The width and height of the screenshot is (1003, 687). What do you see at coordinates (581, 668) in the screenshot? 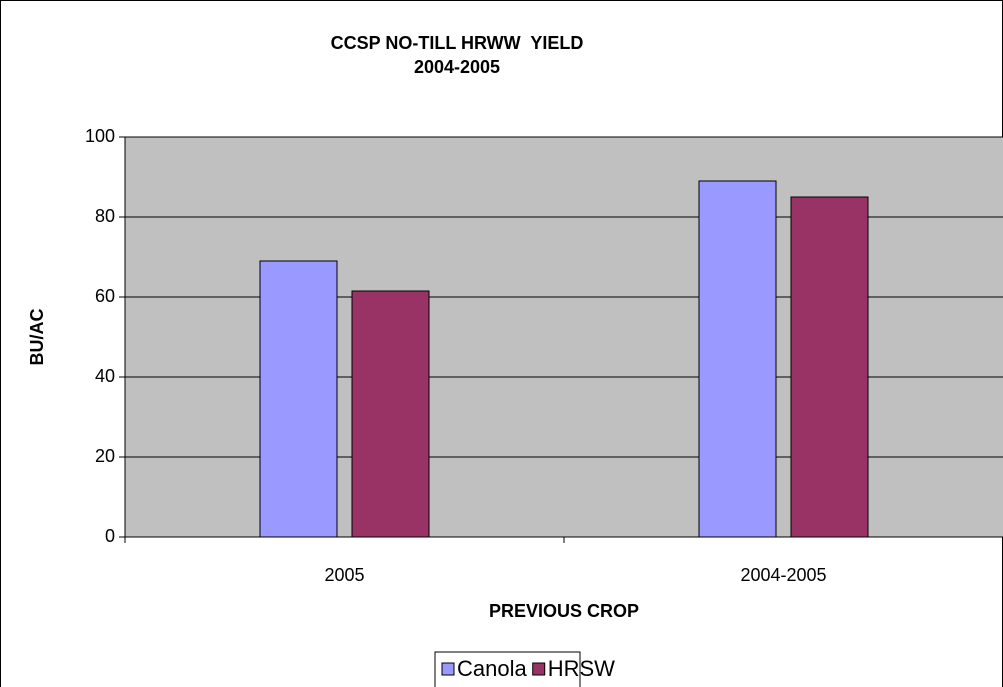
I see `legend-label: HRSW` at bounding box center [581, 668].